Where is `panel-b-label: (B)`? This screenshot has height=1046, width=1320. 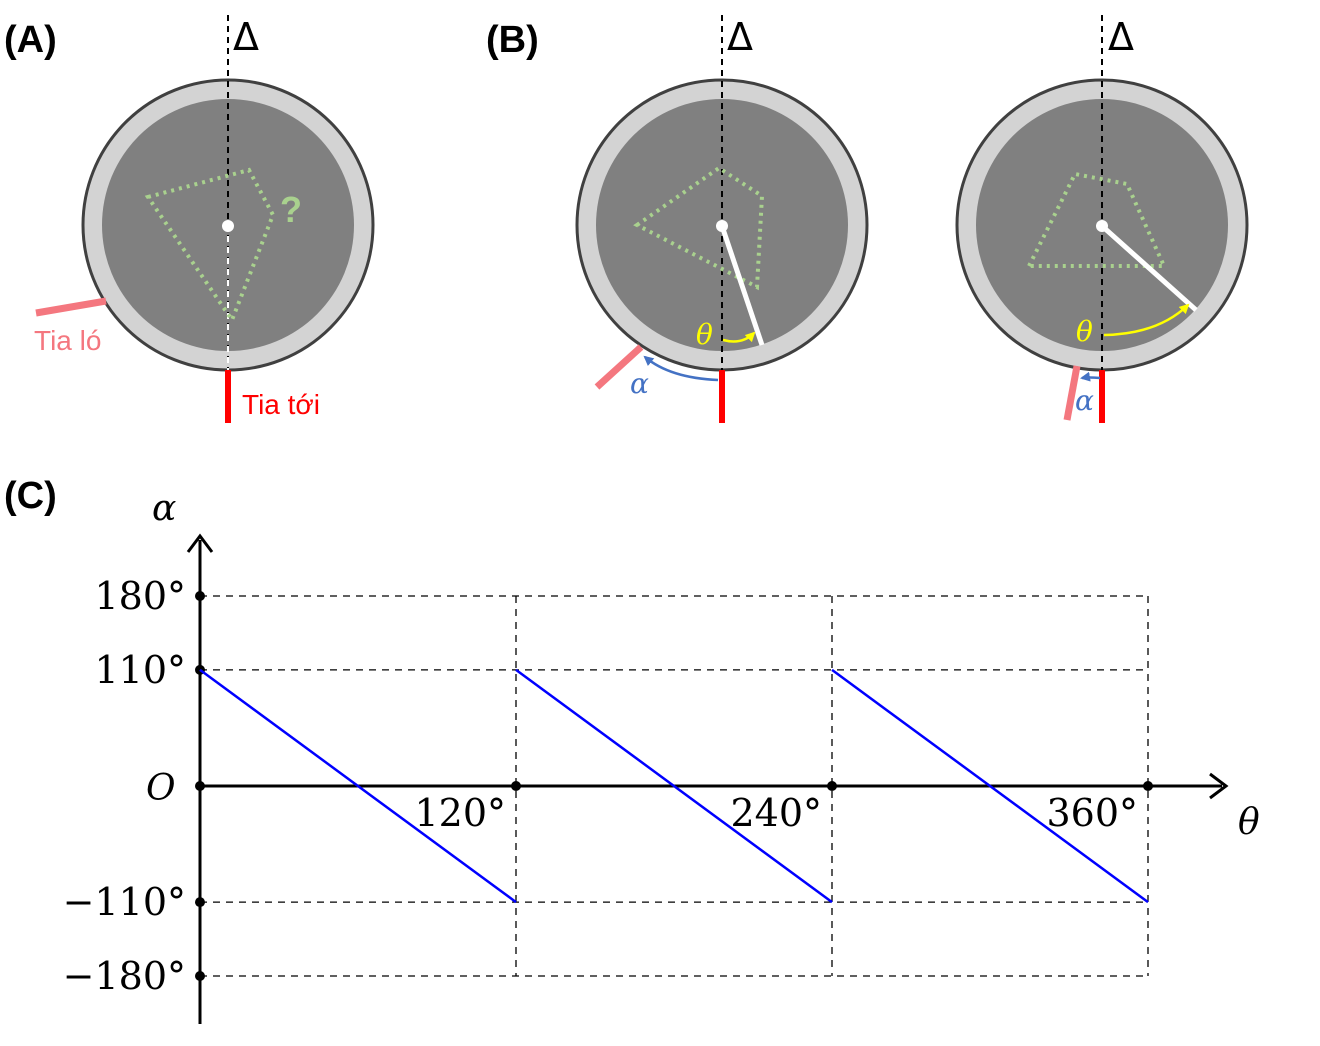 panel-b-label: (B) is located at coordinates (512, 40).